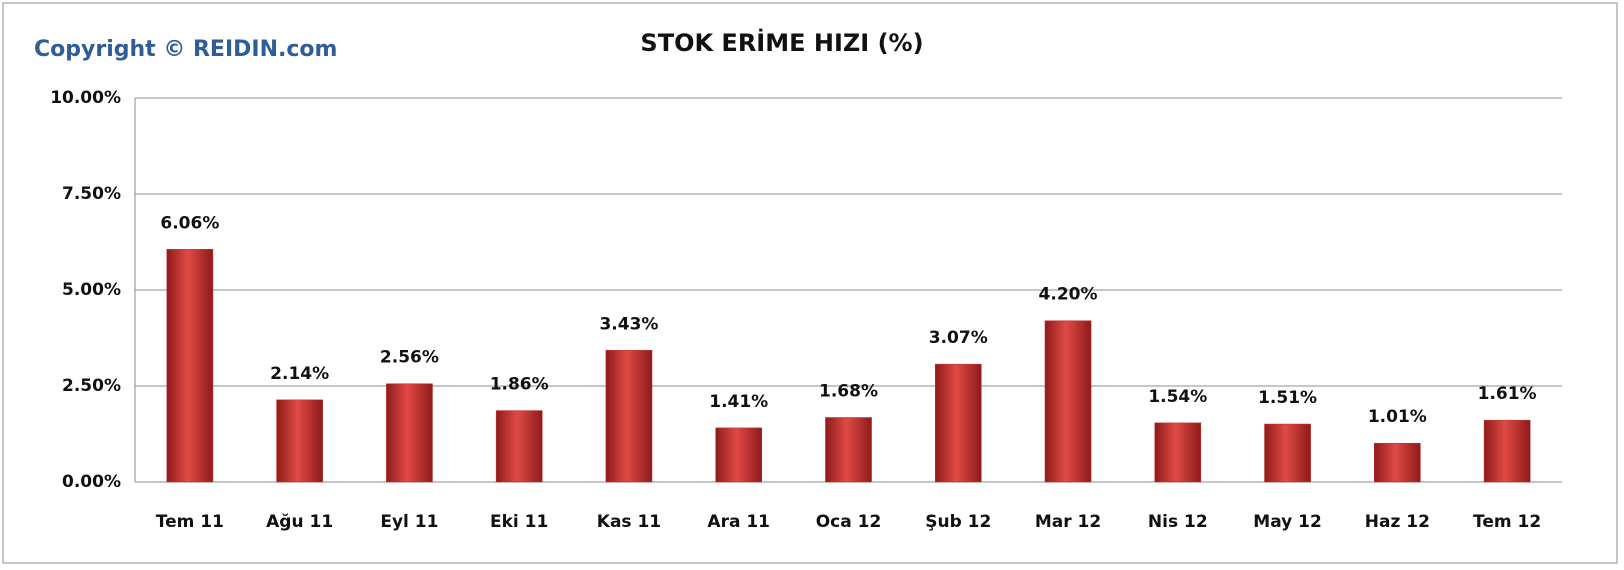 Image resolution: width=1624 pixels, height=570 pixels. I want to click on value-label: 2.14%, so click(299, 374).